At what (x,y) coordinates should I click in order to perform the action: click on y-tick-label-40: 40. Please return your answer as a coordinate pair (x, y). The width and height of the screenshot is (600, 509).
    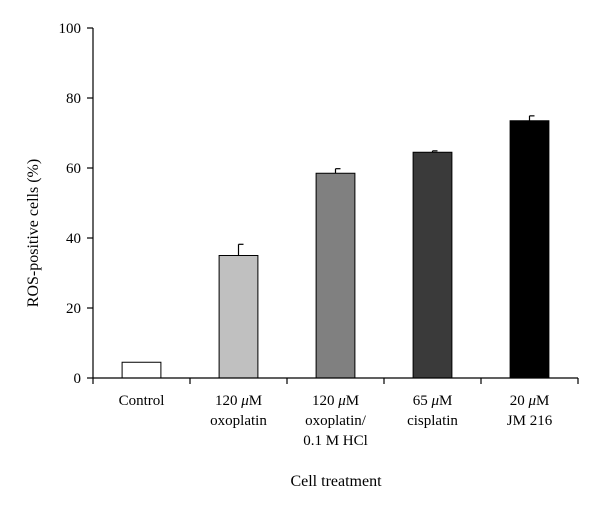
    Looking at the image, I should click on (73, 239).